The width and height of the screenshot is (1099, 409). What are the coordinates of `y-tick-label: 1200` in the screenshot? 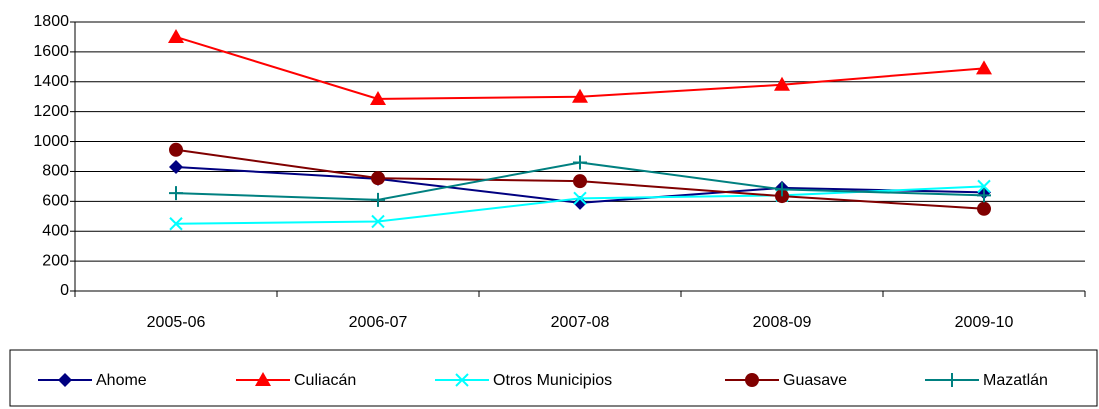 It's located at (51, 111).